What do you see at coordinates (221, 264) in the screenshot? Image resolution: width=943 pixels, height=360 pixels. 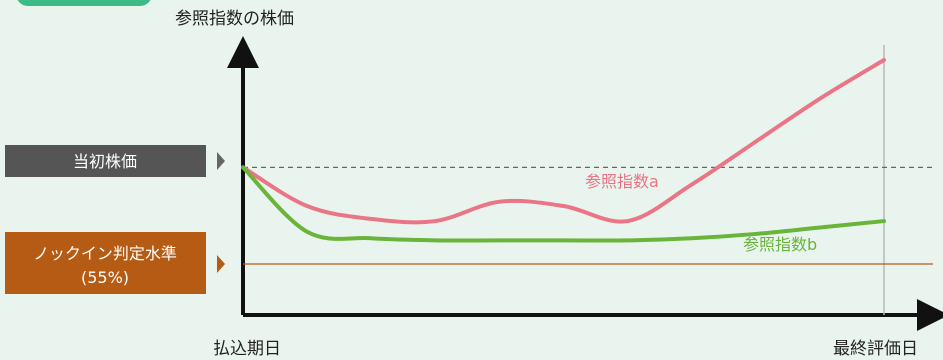 I see `knock-in-pointer` at bounding box center [221, 264].